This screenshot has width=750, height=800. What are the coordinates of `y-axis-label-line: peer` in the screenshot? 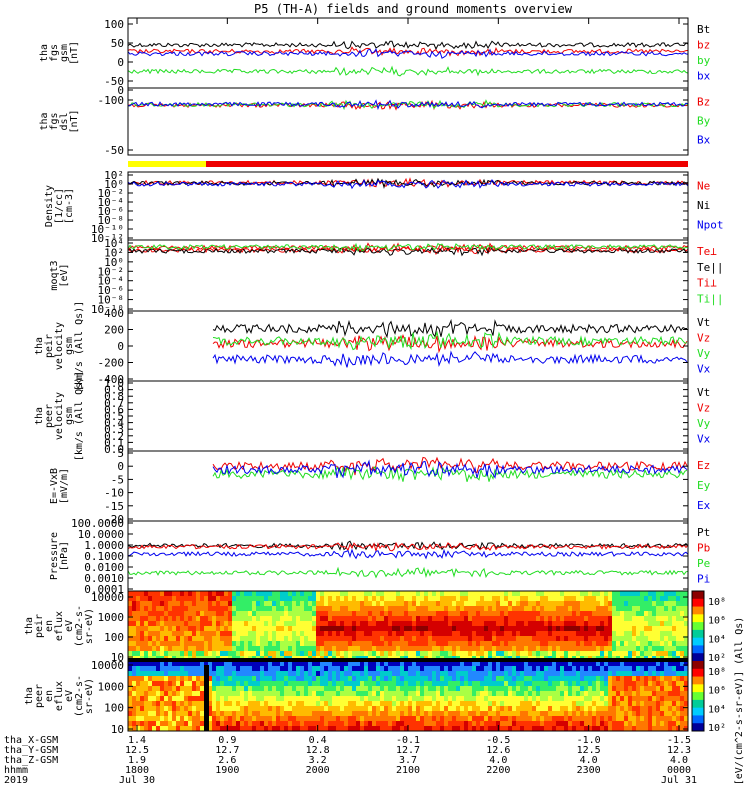 It's located at (49, 416).